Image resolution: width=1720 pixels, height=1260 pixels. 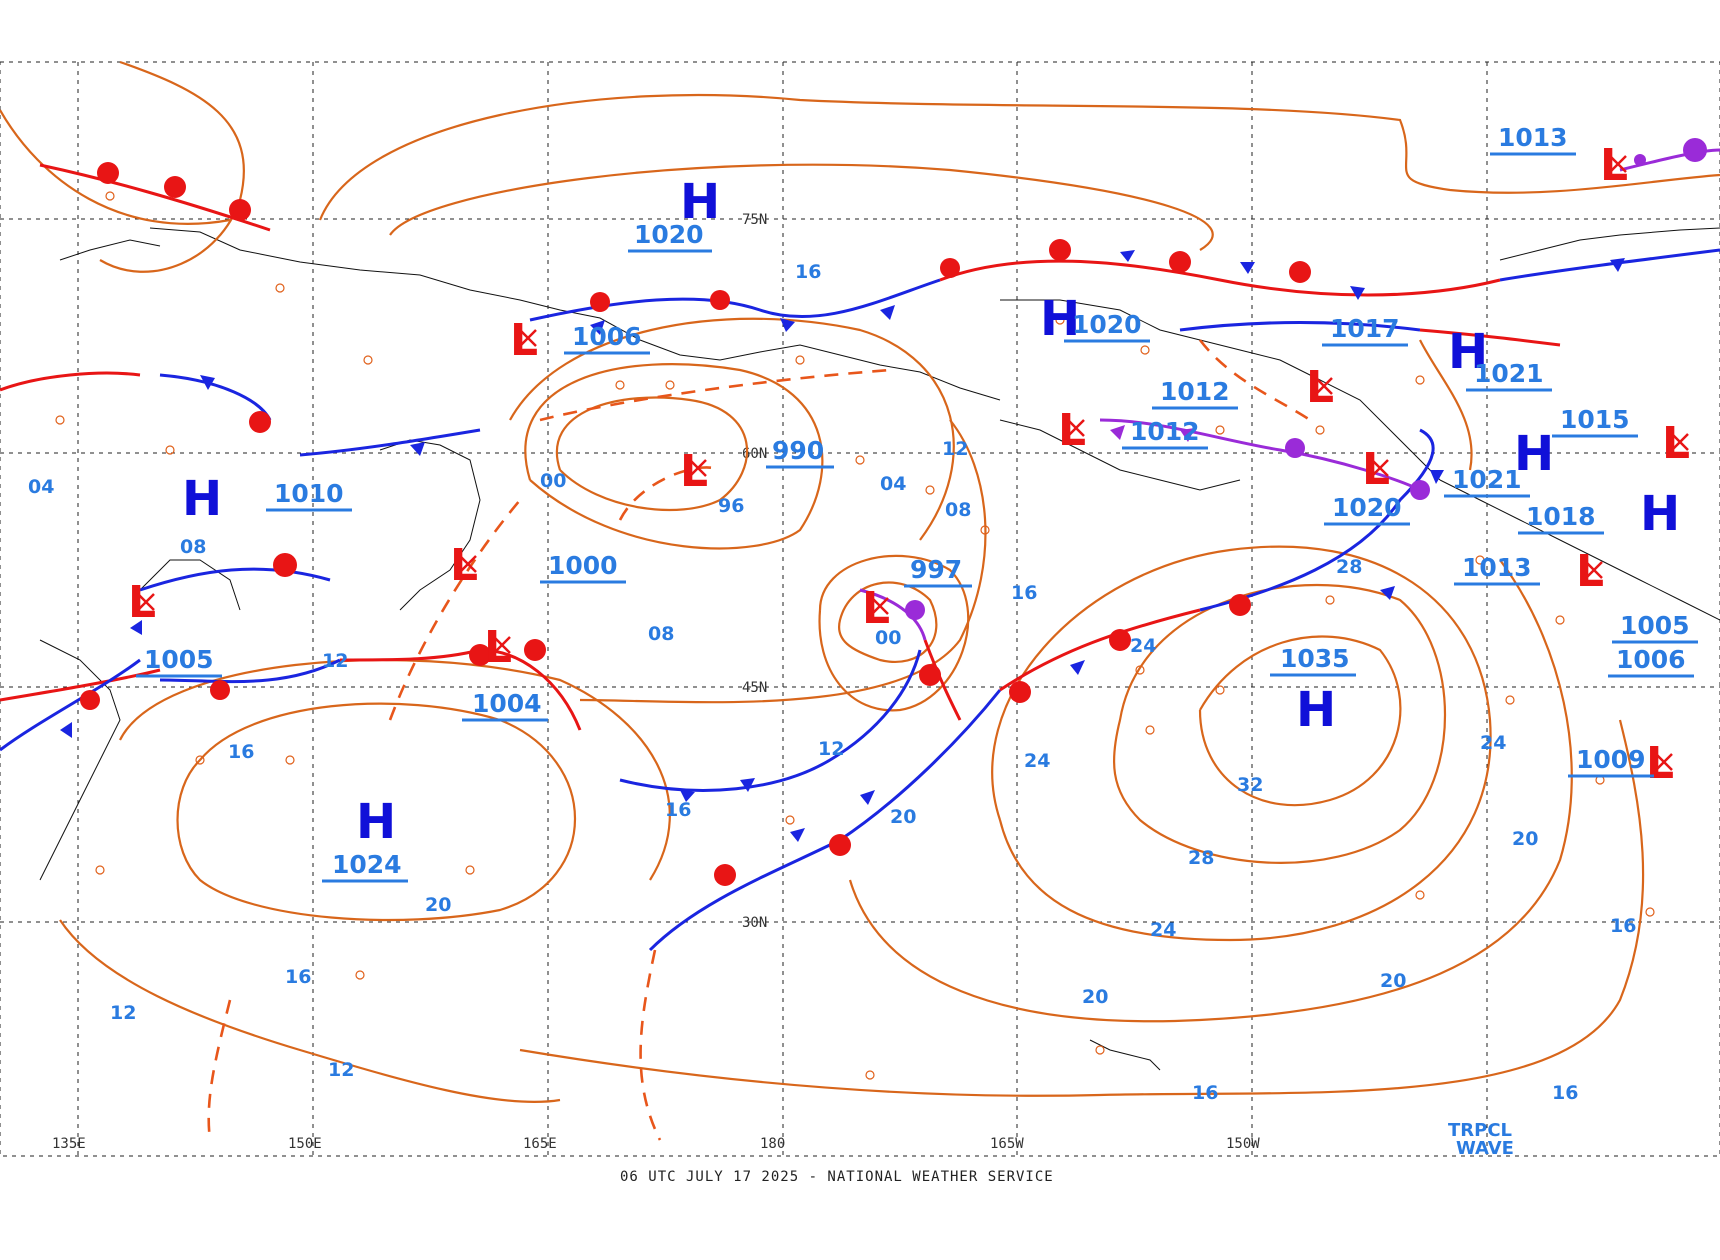 What do you see at coordinates (656, 1144) in the screenshot?
I see `longitude-labels: 135E 150E 165E 180 165W 150W` at bounding box center [656, 1144].